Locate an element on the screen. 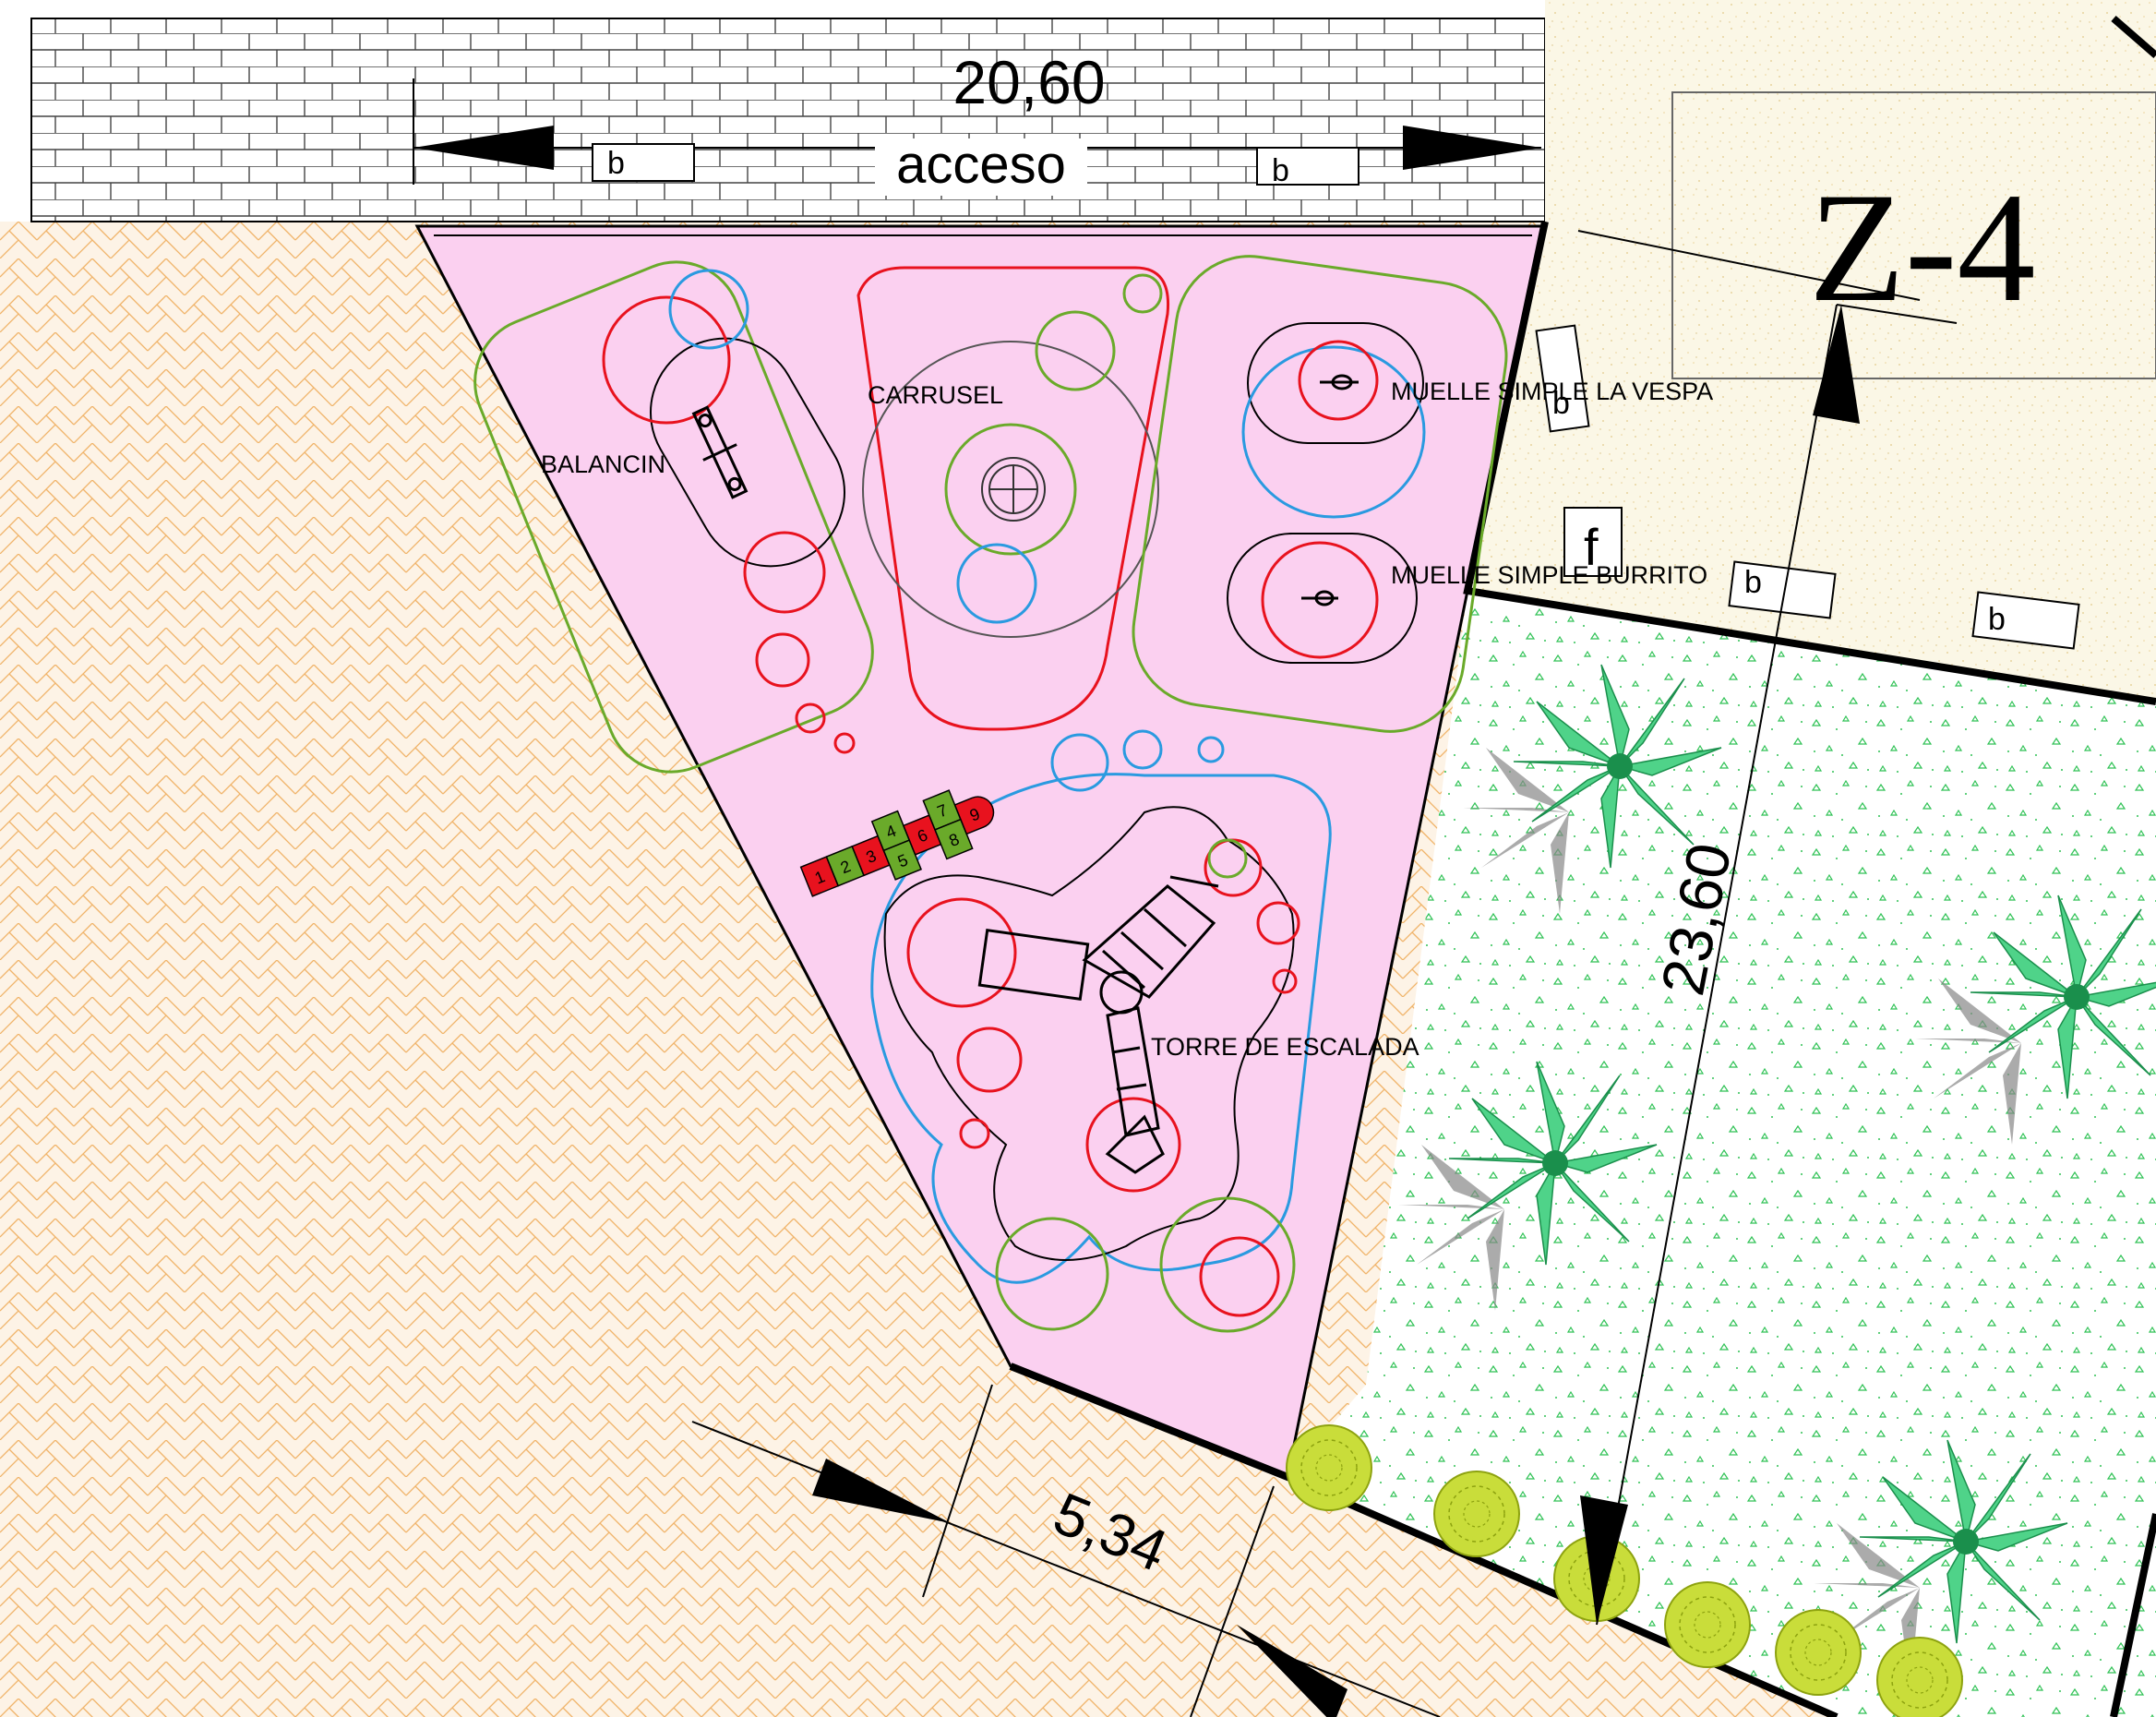 Image resolution: width=2156 pixels, height=1717 pixels. b-label-2: b is located at coordinates (1280, 170).